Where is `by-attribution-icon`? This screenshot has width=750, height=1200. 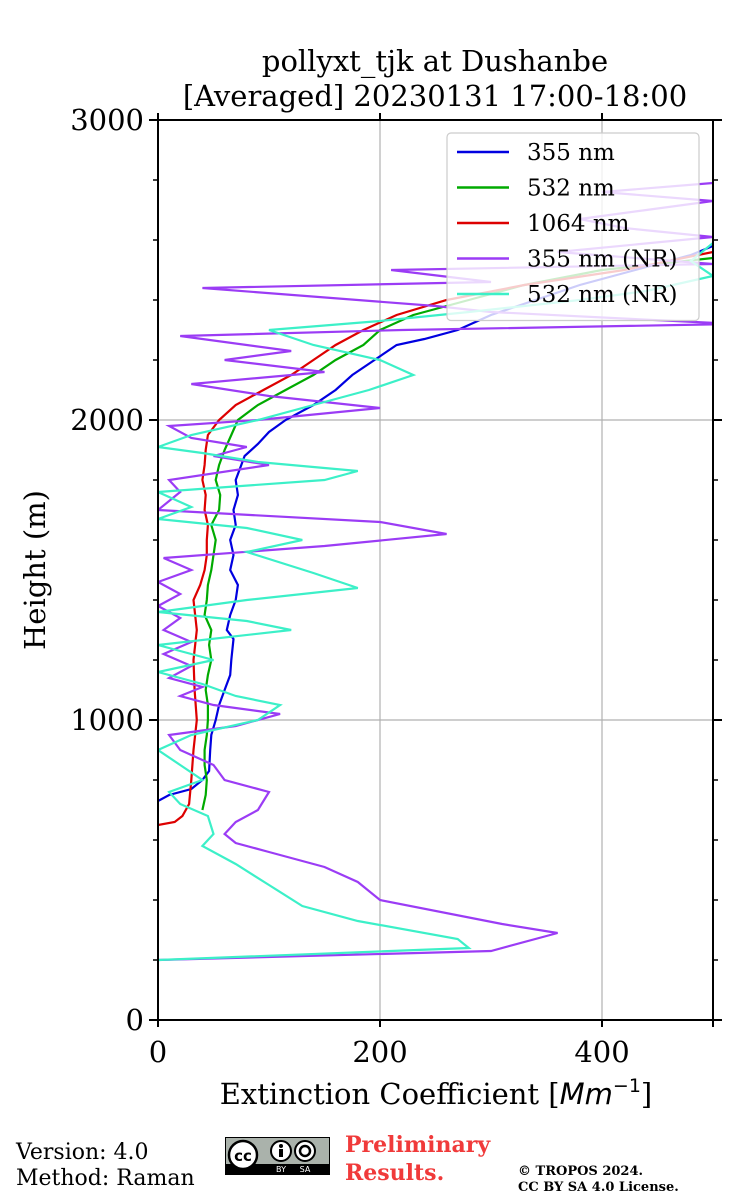 by-attribution-icon is located at coordinates (281, 1146).